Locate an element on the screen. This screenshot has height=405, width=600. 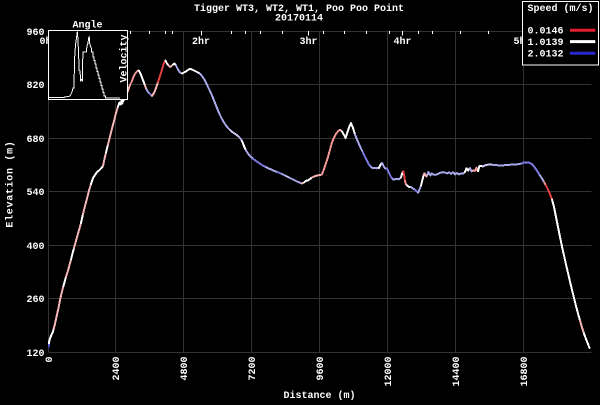
svg-text: 4800 is located at coordinates (185, 369).